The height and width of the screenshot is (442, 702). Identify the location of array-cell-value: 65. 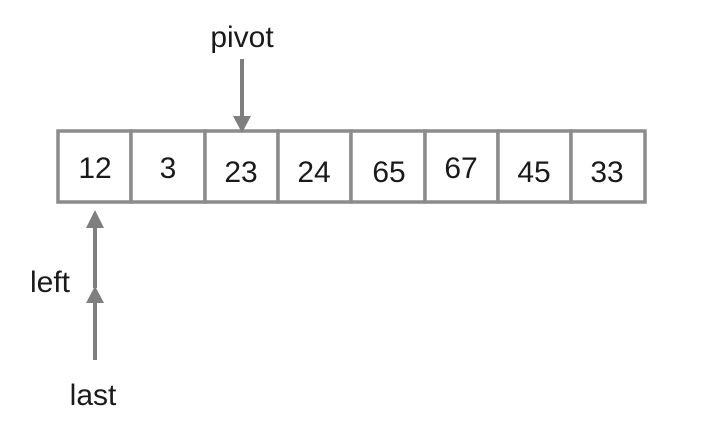
(388, 172).